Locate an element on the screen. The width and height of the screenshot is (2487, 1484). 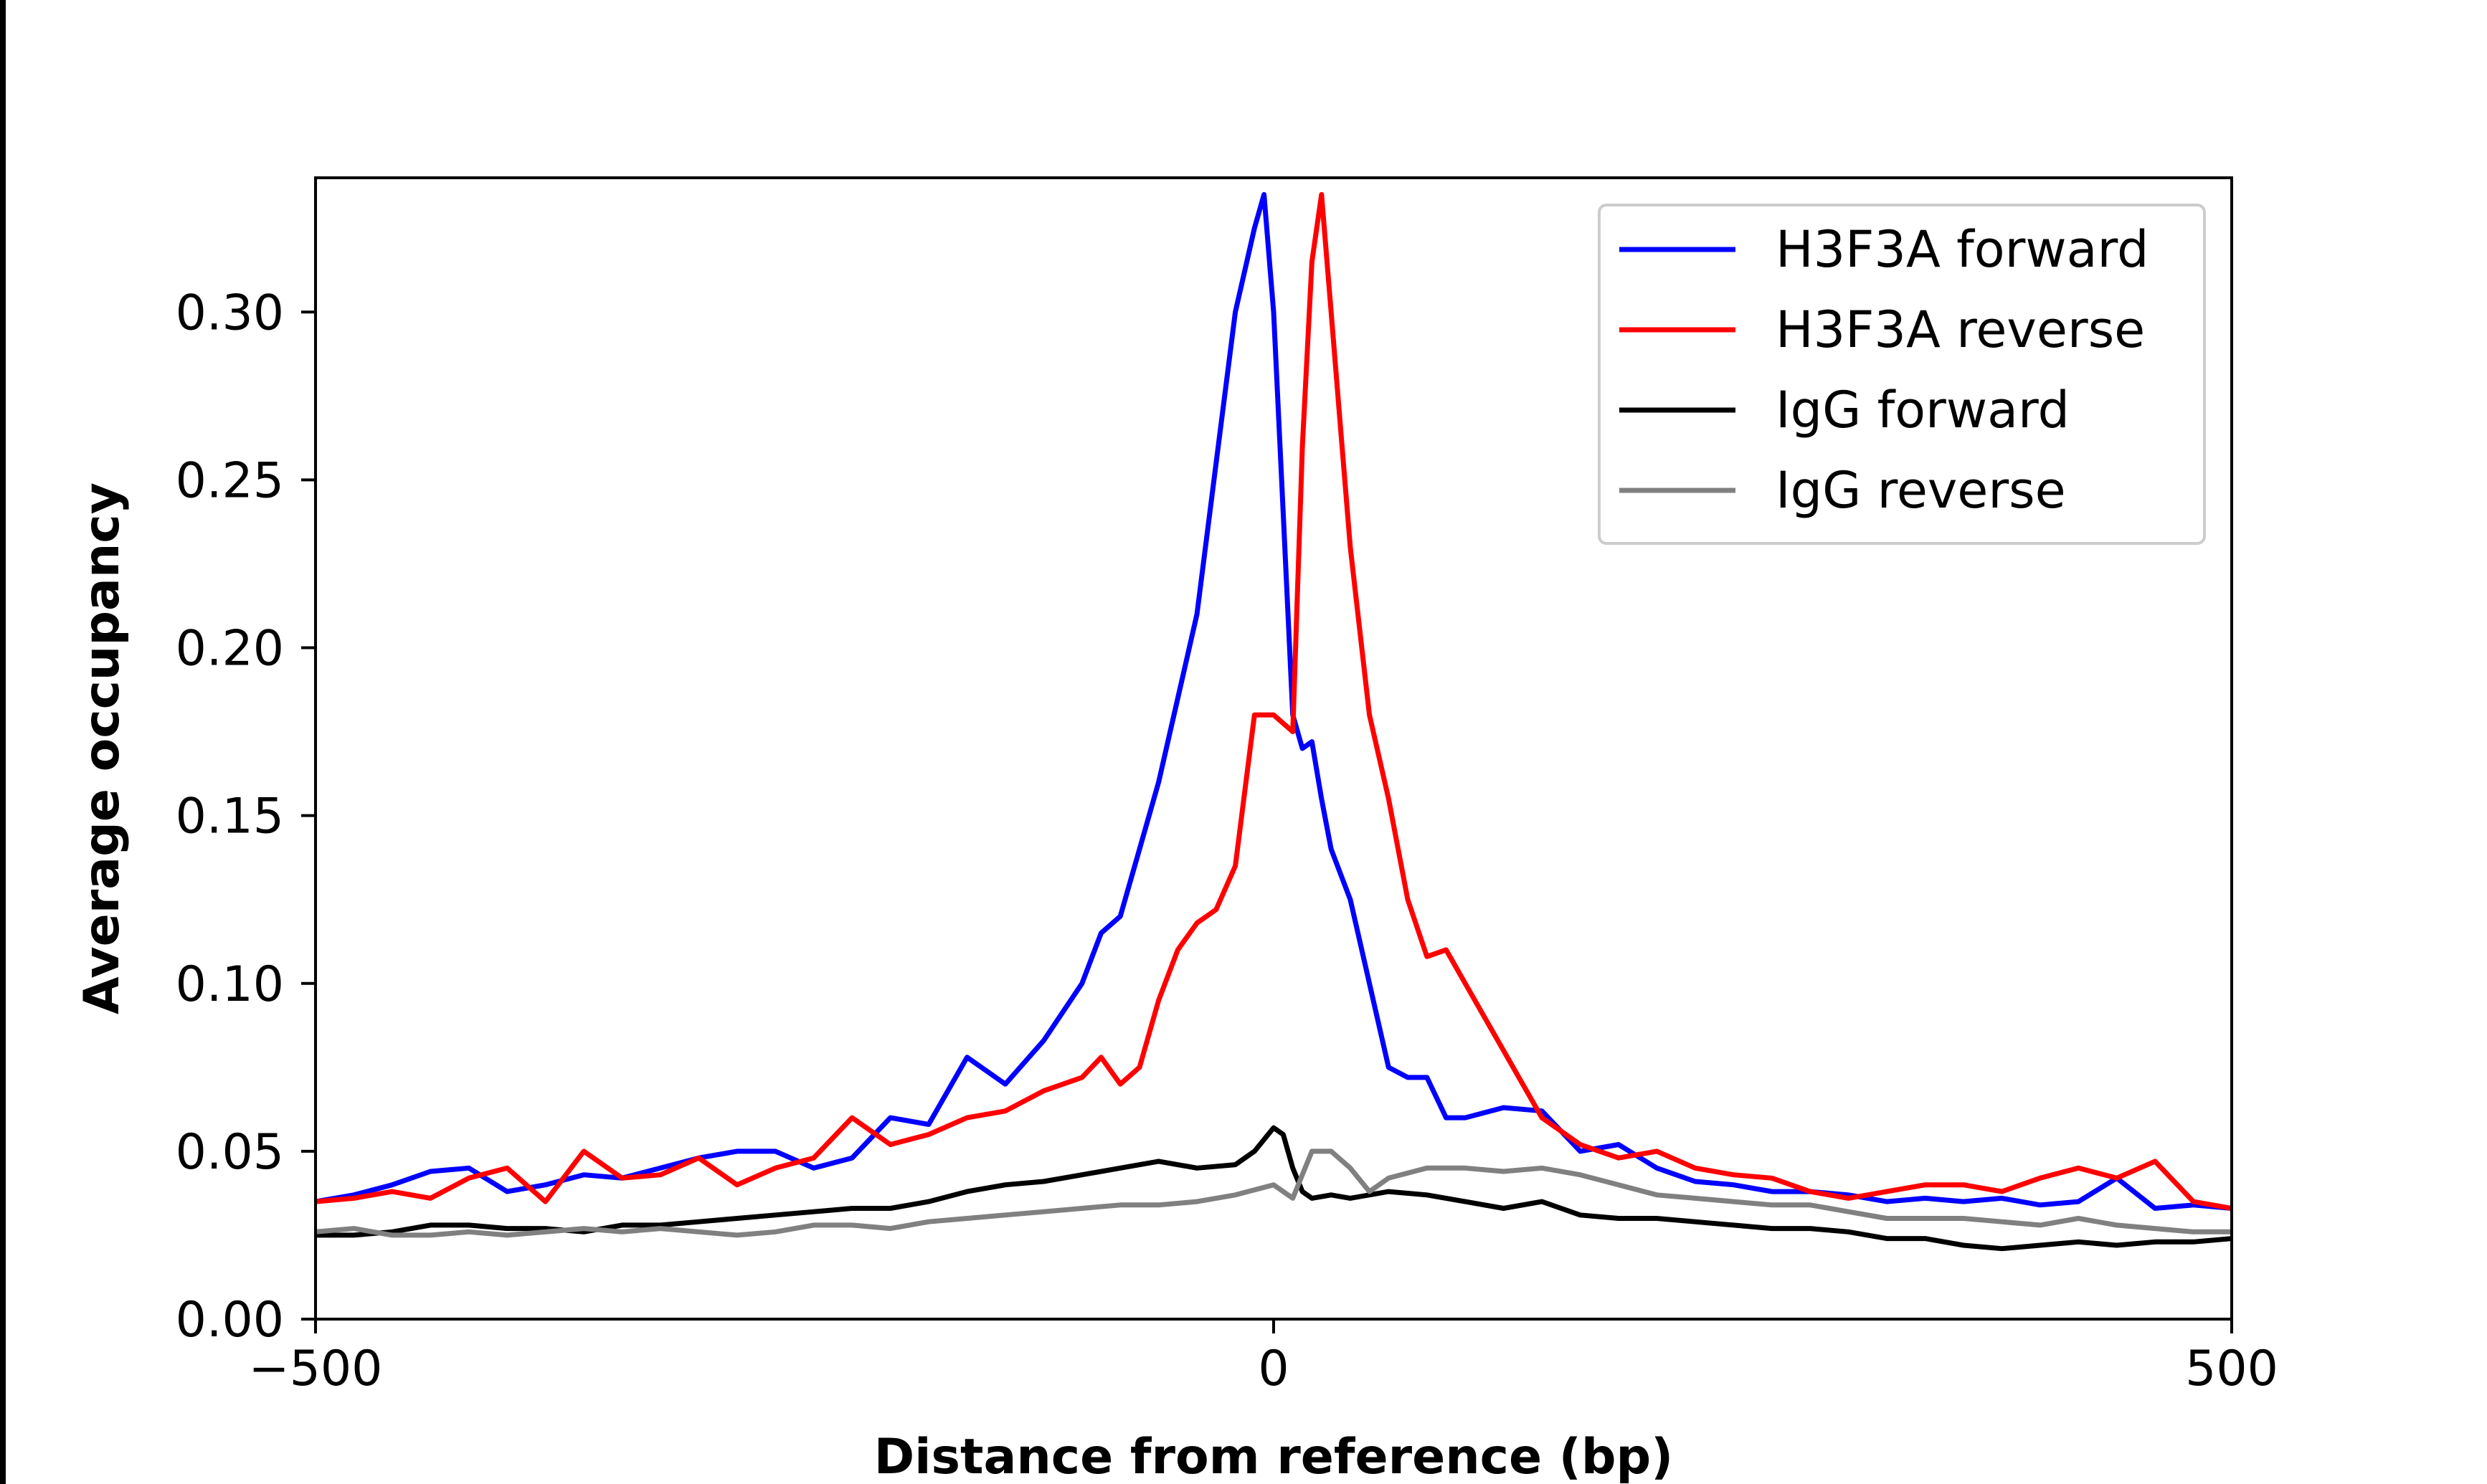
y-tick-label: 0.05 is located at coordinates (230, 1152).